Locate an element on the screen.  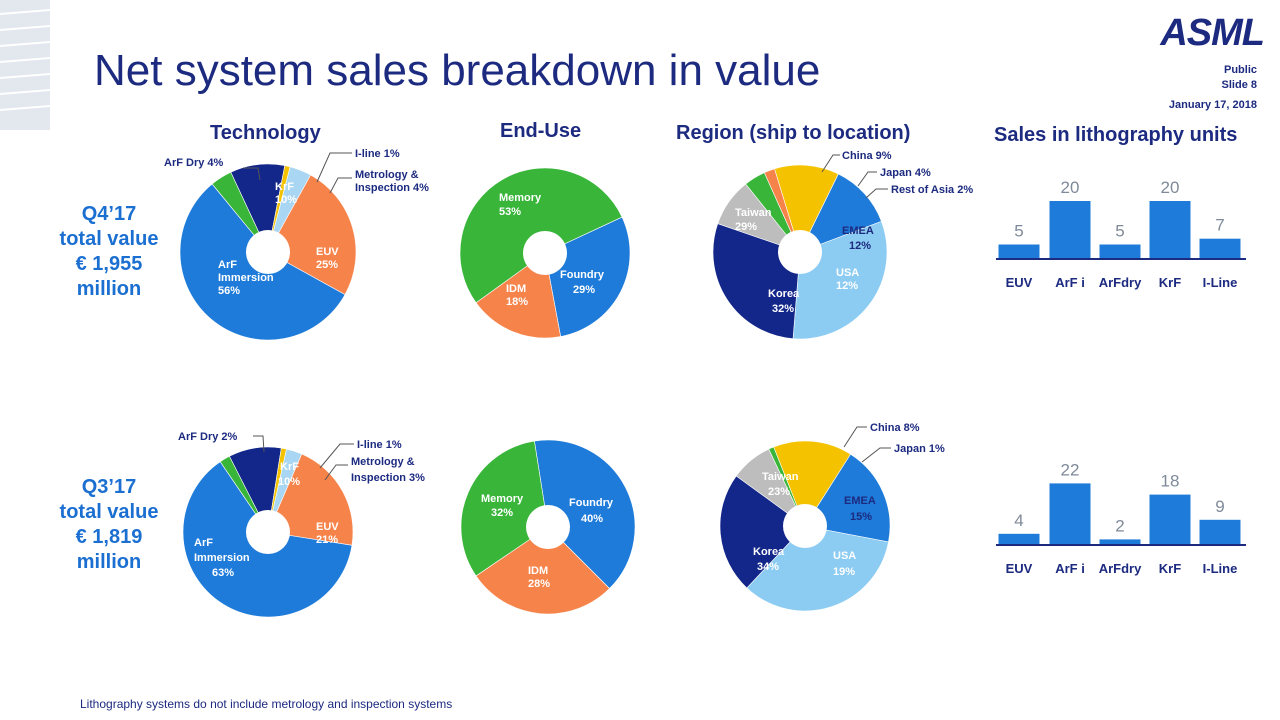
q4-region-label-rest-of-asia: Rest of Asia 2% is located at coordinates (932, 190).